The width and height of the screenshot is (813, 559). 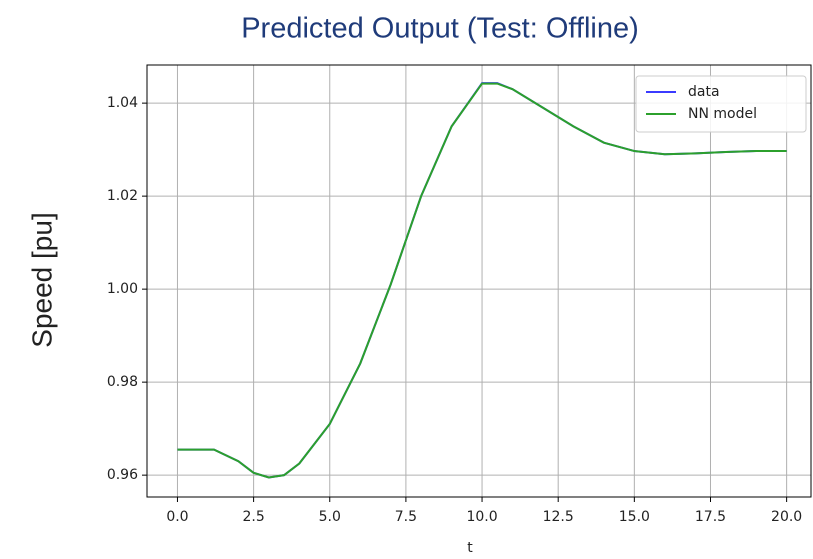 What do you see at coordinates (330, 517) in the screenshot?
I see `x-tick-label: 5.0` at bounding box center [330, 517].